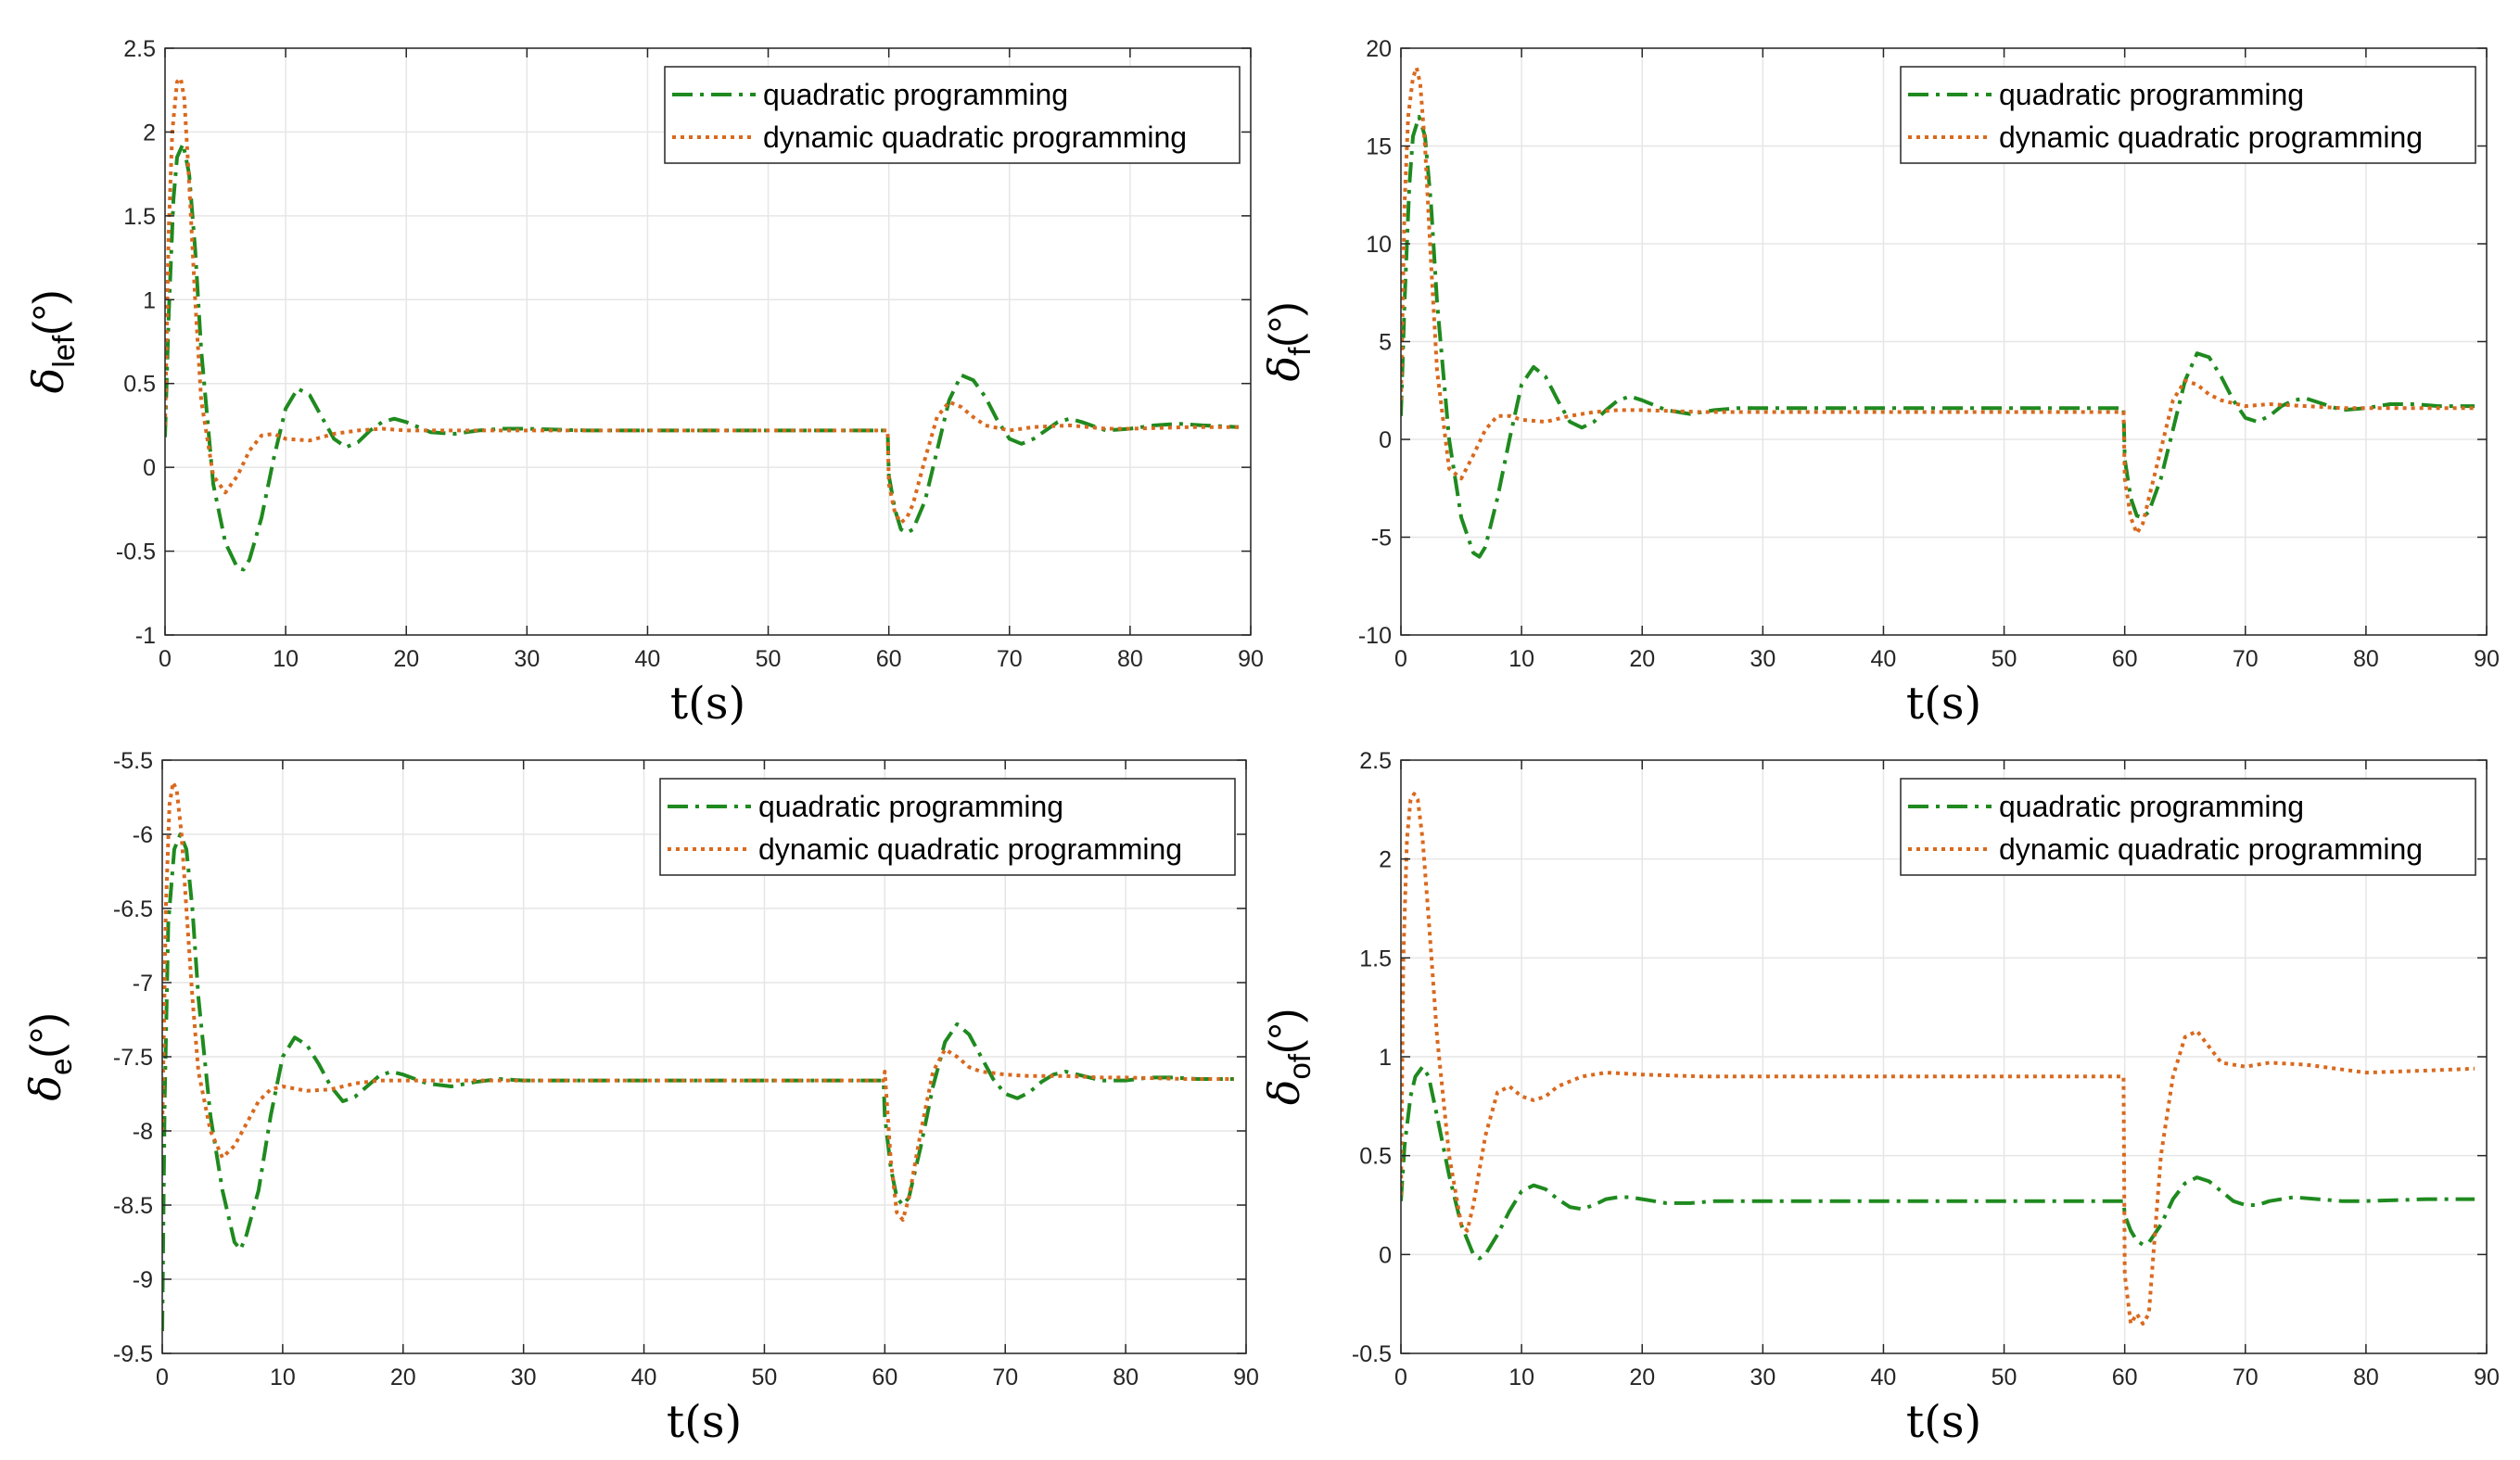  What do you see at coordinates (1375, 636) in the screenshot?
I see `y-tick-label: -10` at bounding box center [1375, 636].